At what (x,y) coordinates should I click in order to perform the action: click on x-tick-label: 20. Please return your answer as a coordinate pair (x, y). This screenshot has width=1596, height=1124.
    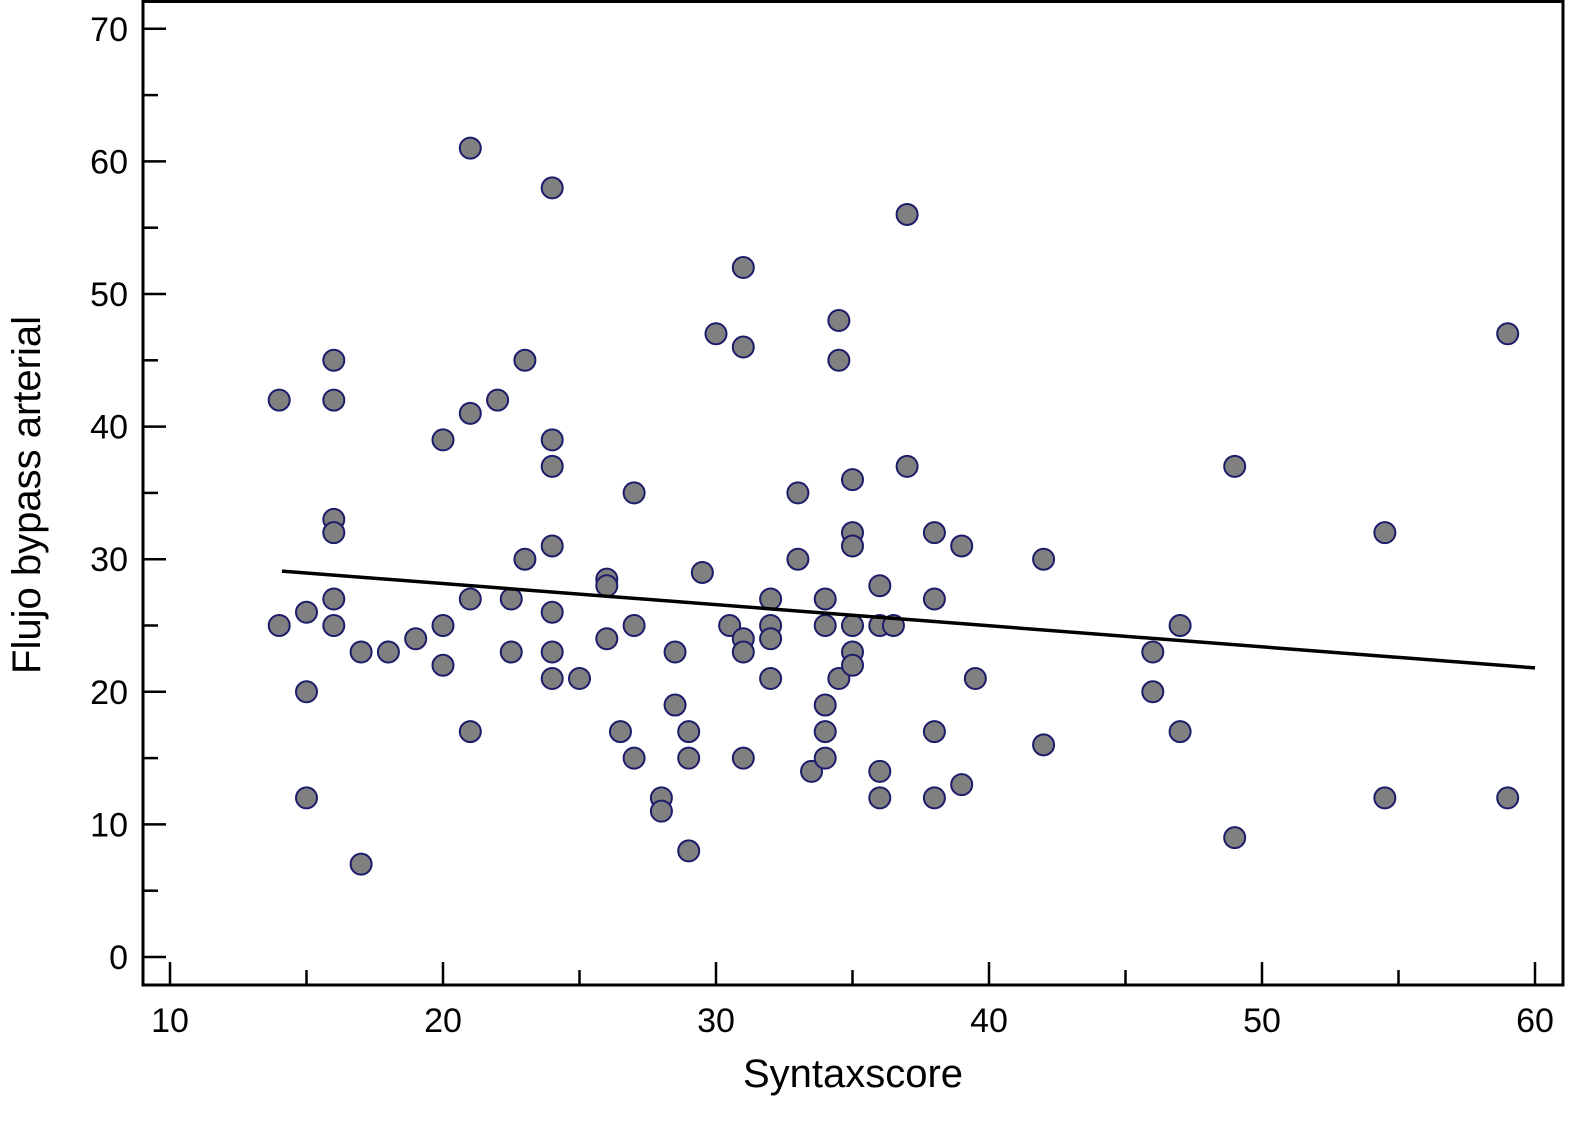
    Looking at the image, I should click on (443, 1021).